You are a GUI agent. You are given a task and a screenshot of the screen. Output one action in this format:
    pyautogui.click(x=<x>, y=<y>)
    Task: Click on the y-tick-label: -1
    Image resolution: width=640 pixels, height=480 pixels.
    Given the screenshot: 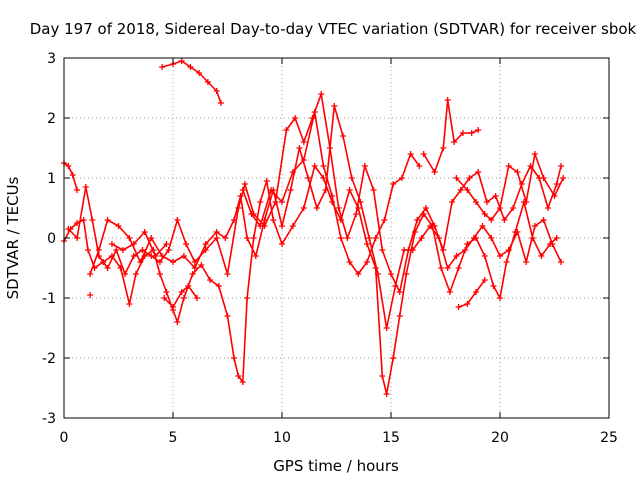 What is the action you would take?
    pyautogui.click(x=49, y=299)
    